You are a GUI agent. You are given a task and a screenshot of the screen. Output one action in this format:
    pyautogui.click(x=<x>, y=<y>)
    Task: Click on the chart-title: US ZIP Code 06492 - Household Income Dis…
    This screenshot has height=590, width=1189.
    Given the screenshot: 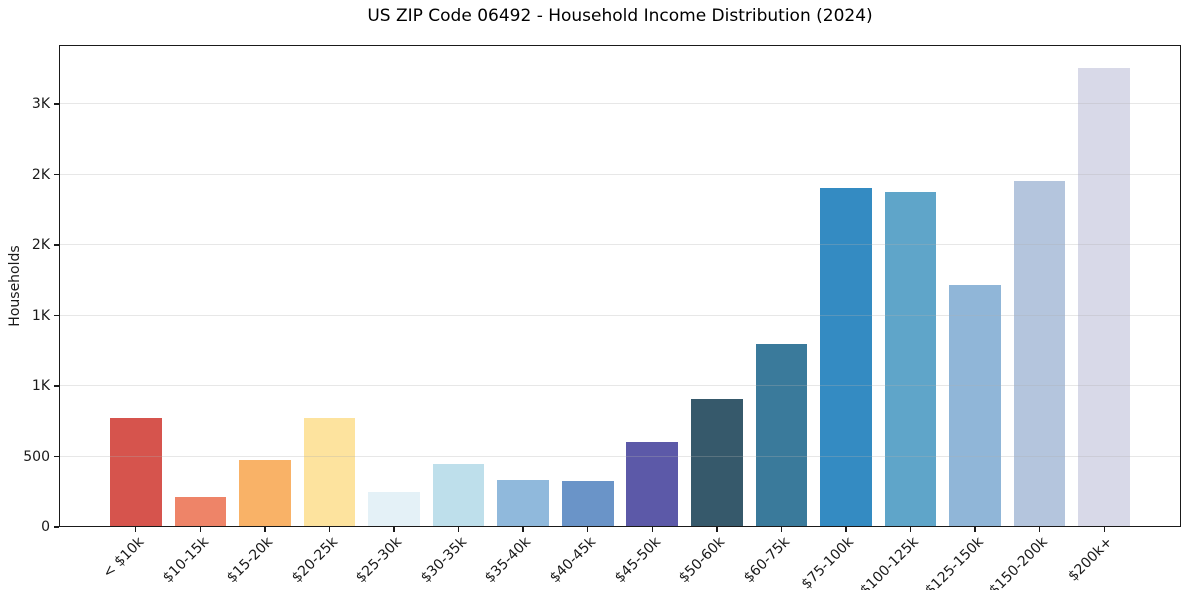 What is the action you would take?
    pyautogui.click(x=620, y=16)
    